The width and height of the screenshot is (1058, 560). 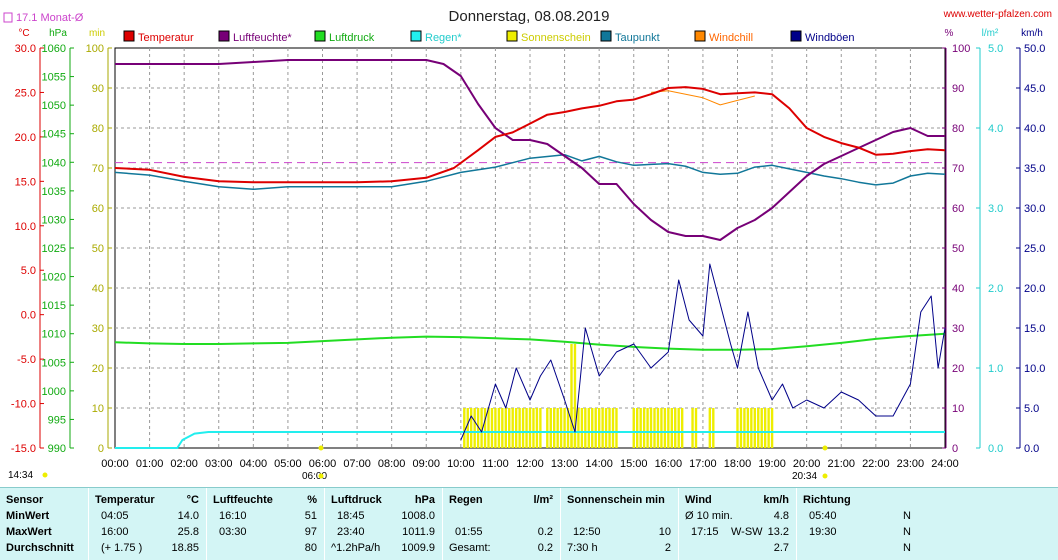 I want to click on tick-label-wind: 50.0, so click(x=1034, y=49).